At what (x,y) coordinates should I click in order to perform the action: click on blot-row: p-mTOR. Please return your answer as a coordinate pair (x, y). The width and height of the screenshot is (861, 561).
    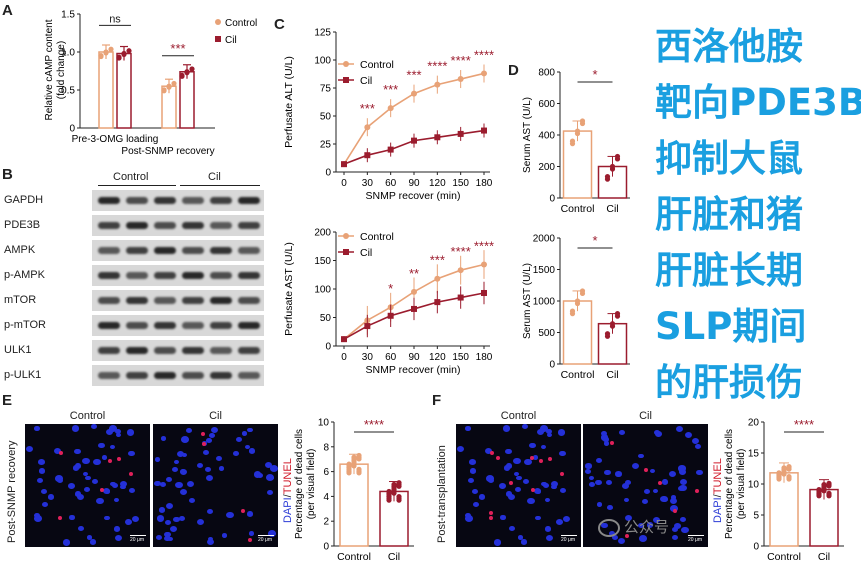
    Looking at the image, I should click on (135, 326).